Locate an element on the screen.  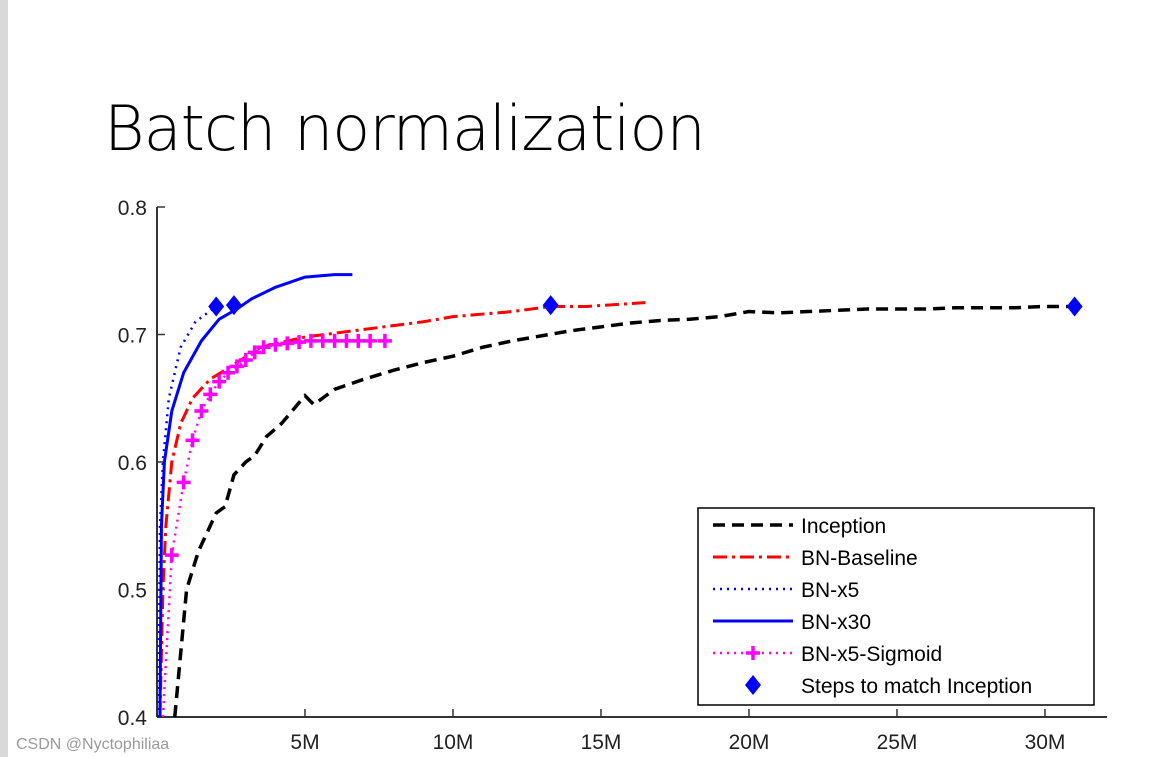
x-tick-label: 30M is located at coordinates (1045, 742).